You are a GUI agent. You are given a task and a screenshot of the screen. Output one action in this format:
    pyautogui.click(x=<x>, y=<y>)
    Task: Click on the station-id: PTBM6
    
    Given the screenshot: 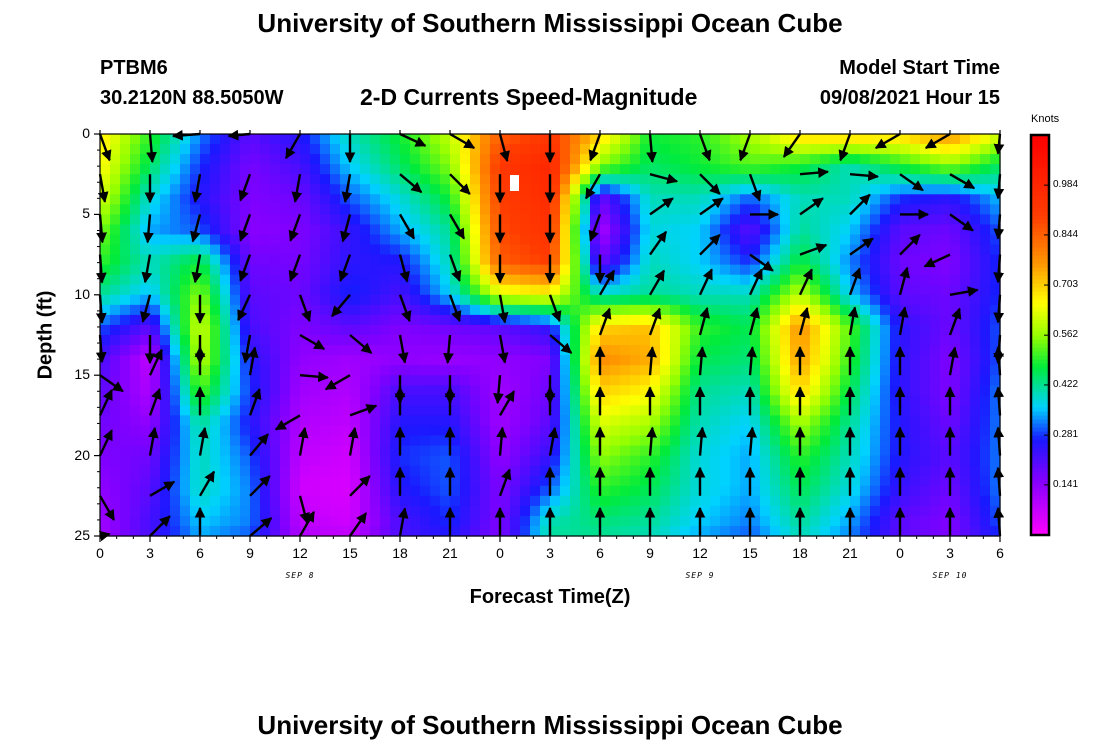 What is the action you would take?
    pyautogui.click(x=134, y=68)
    